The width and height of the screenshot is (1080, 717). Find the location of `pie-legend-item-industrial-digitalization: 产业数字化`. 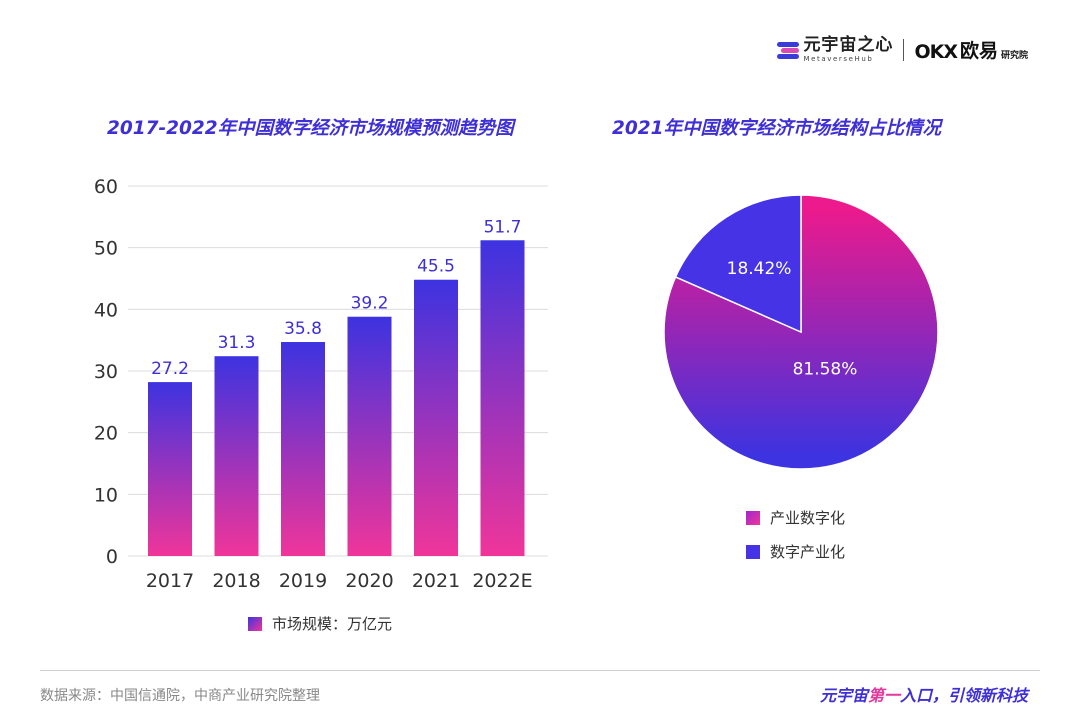

pie-legend-item-industrial-digitalization: 产业数字化 is located at coordinates (795, 517).